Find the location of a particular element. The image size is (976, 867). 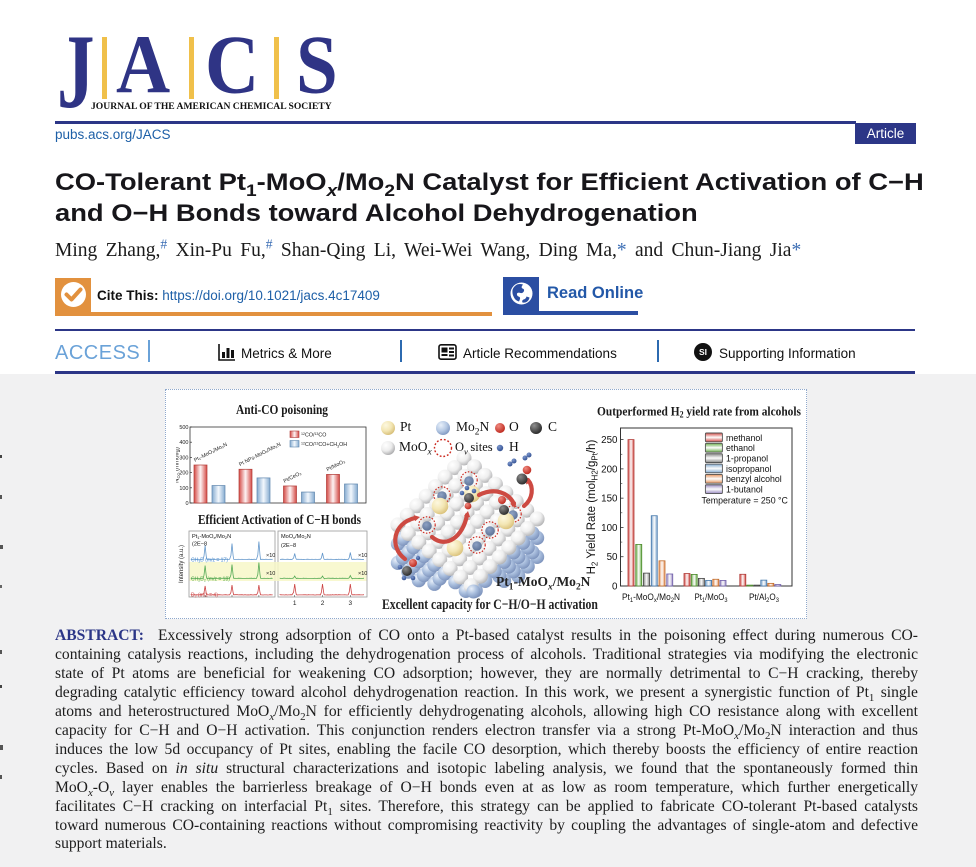

svg-text: 300 is located at coordinates (183, 458).